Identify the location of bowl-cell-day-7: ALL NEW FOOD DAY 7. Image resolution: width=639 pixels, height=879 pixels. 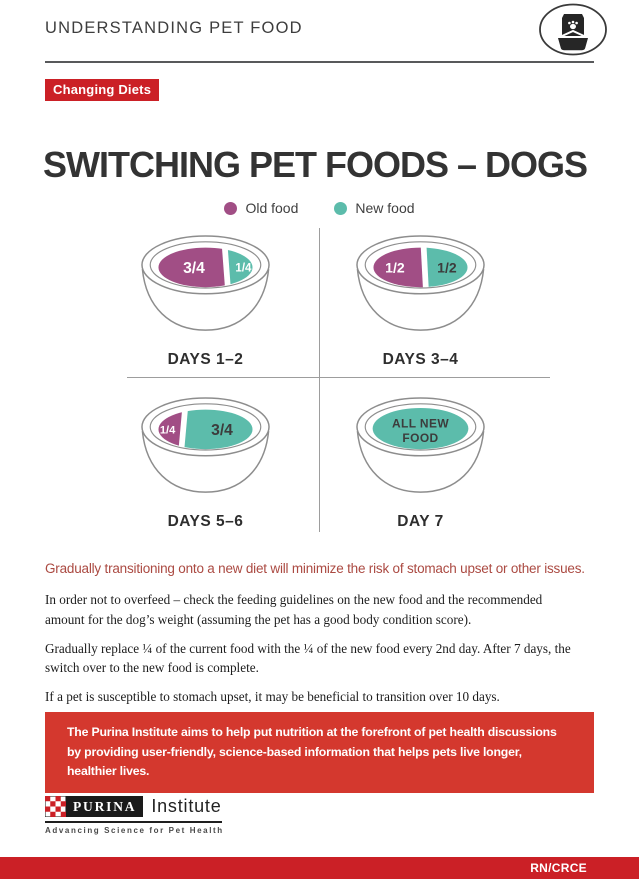
(420, 459).